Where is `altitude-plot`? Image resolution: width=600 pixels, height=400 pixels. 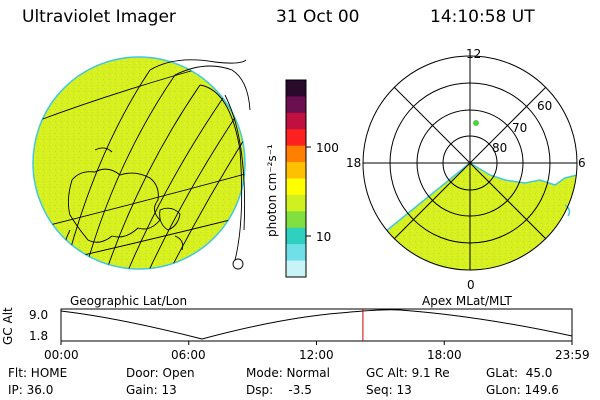
altitude-plot is located at coordinates (316, 326).